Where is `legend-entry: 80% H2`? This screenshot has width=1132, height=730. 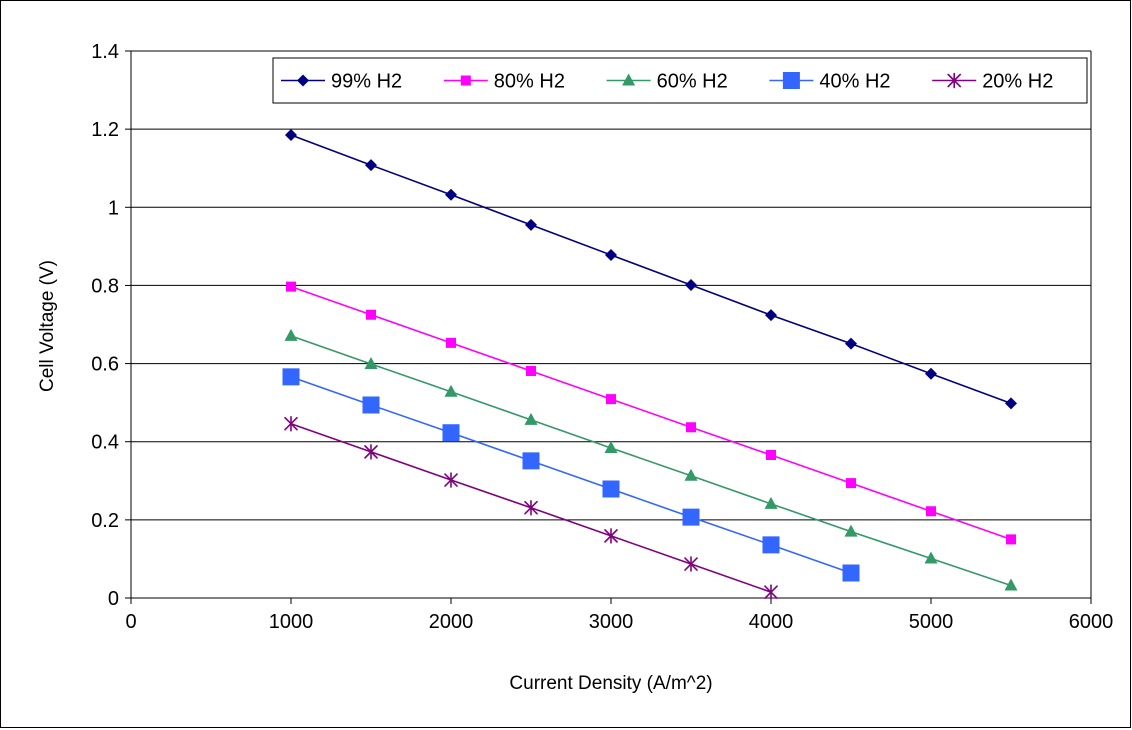
legend-entry: 80% H2 is located at coordinates (504, 82).